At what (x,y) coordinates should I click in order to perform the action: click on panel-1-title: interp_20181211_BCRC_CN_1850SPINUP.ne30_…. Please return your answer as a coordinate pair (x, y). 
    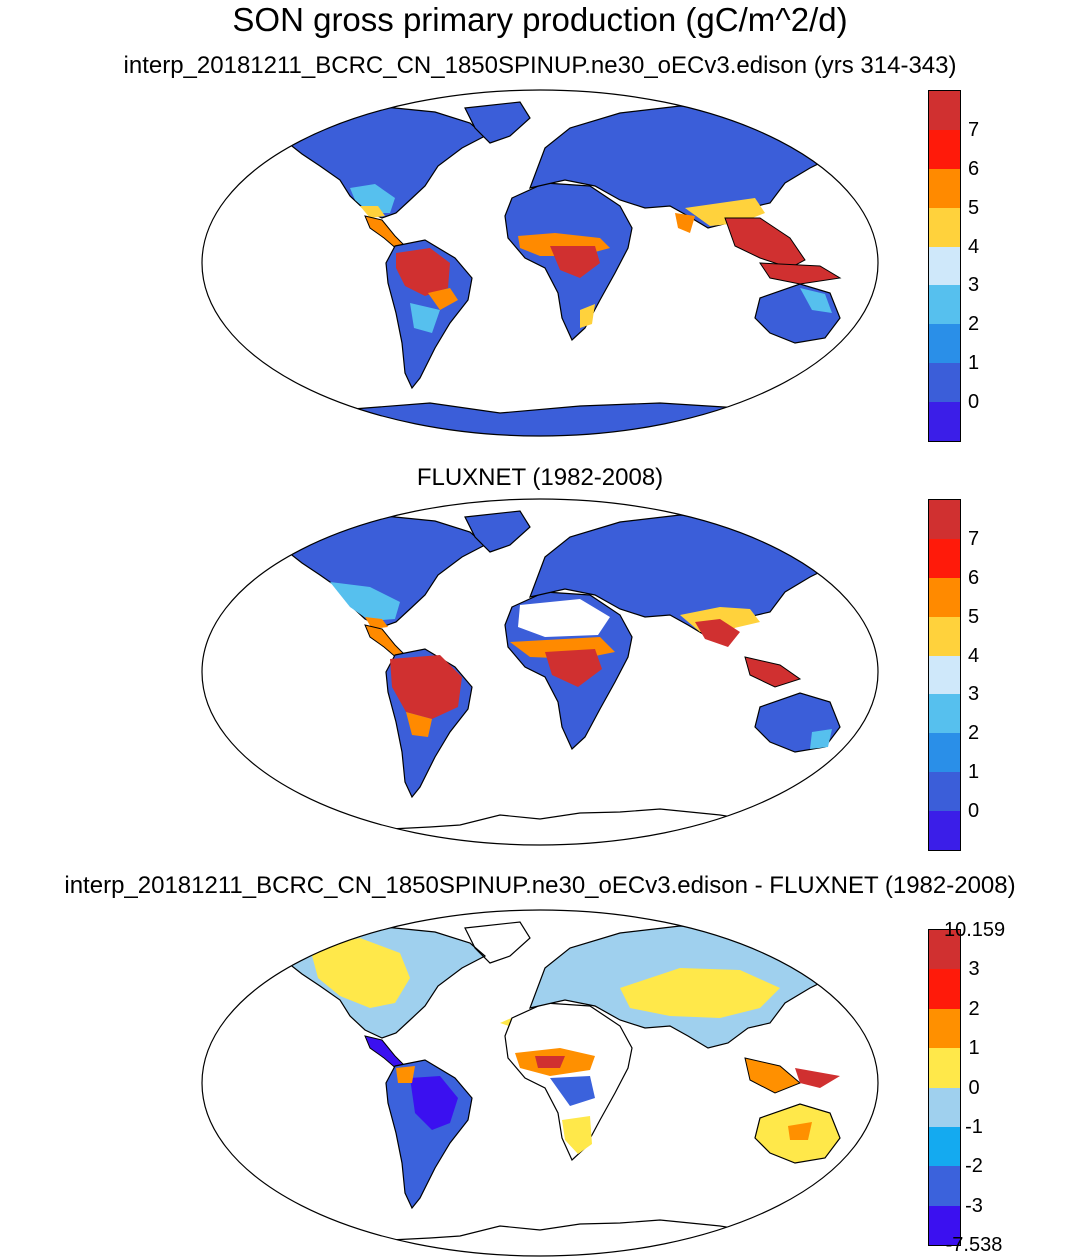
    Looking at the image, I should click on (540, 65).